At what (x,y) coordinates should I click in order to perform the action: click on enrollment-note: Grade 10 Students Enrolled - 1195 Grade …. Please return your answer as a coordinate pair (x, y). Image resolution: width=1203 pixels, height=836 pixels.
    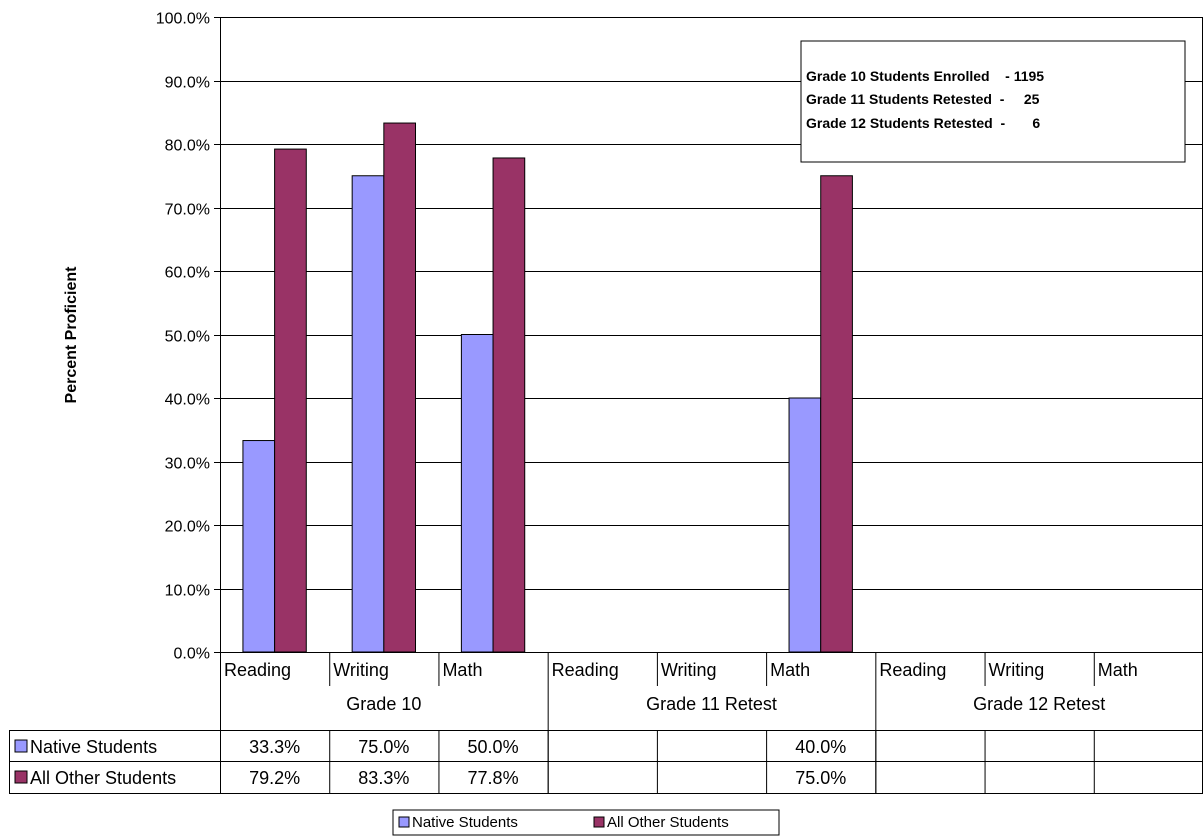
    Looking at the image, I should click on (993, 101).